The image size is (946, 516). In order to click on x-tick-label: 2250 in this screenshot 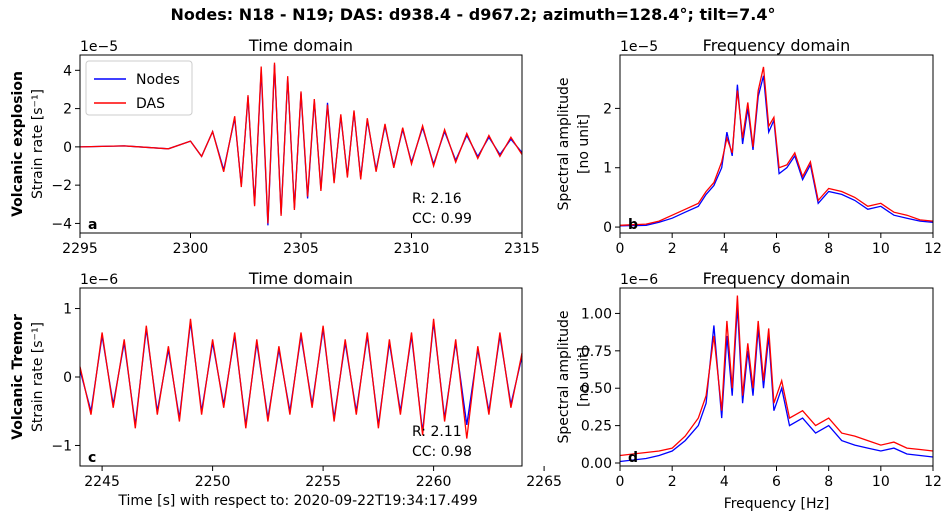, I will do `click(213, 482)`.